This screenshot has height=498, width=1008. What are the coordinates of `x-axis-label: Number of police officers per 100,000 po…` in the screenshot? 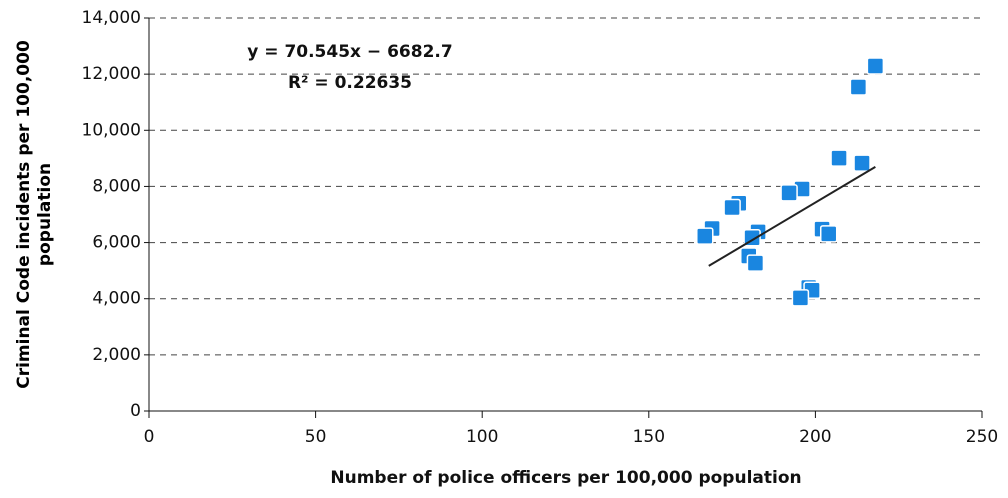 It's located at (565, 478).